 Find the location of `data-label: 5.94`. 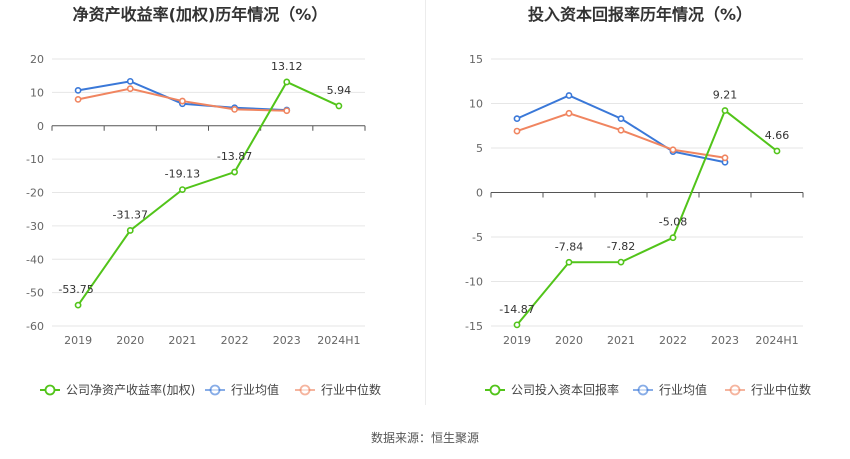

data-label: 5.94 is located at coordinates (339, 90).